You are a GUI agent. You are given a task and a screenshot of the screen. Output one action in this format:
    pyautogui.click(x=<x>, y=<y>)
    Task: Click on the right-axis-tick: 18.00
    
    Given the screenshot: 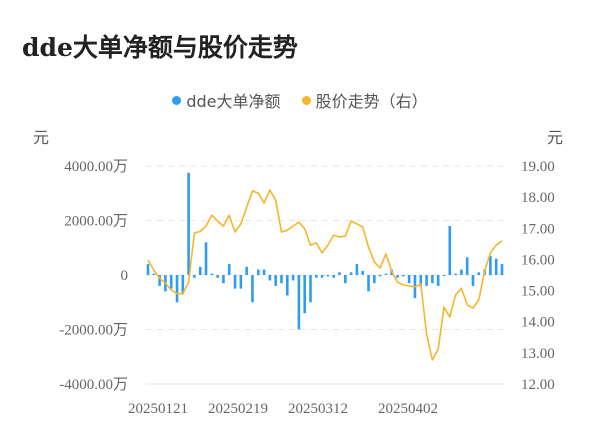 What is the action you would take?
    pyautogui.click(x=538, y=198)
    